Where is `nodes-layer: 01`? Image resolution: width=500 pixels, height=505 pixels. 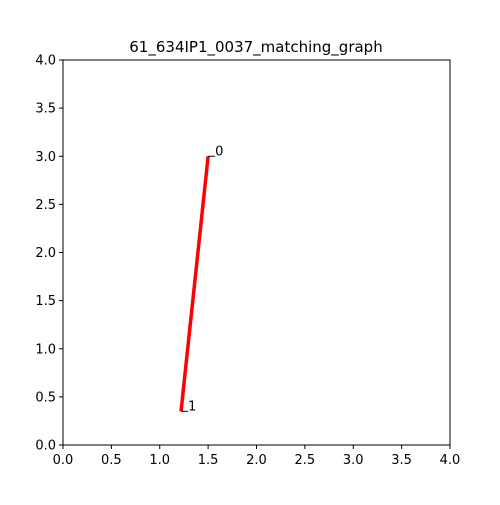
nodes-layer: 01 is located at coordinates (202, 279).